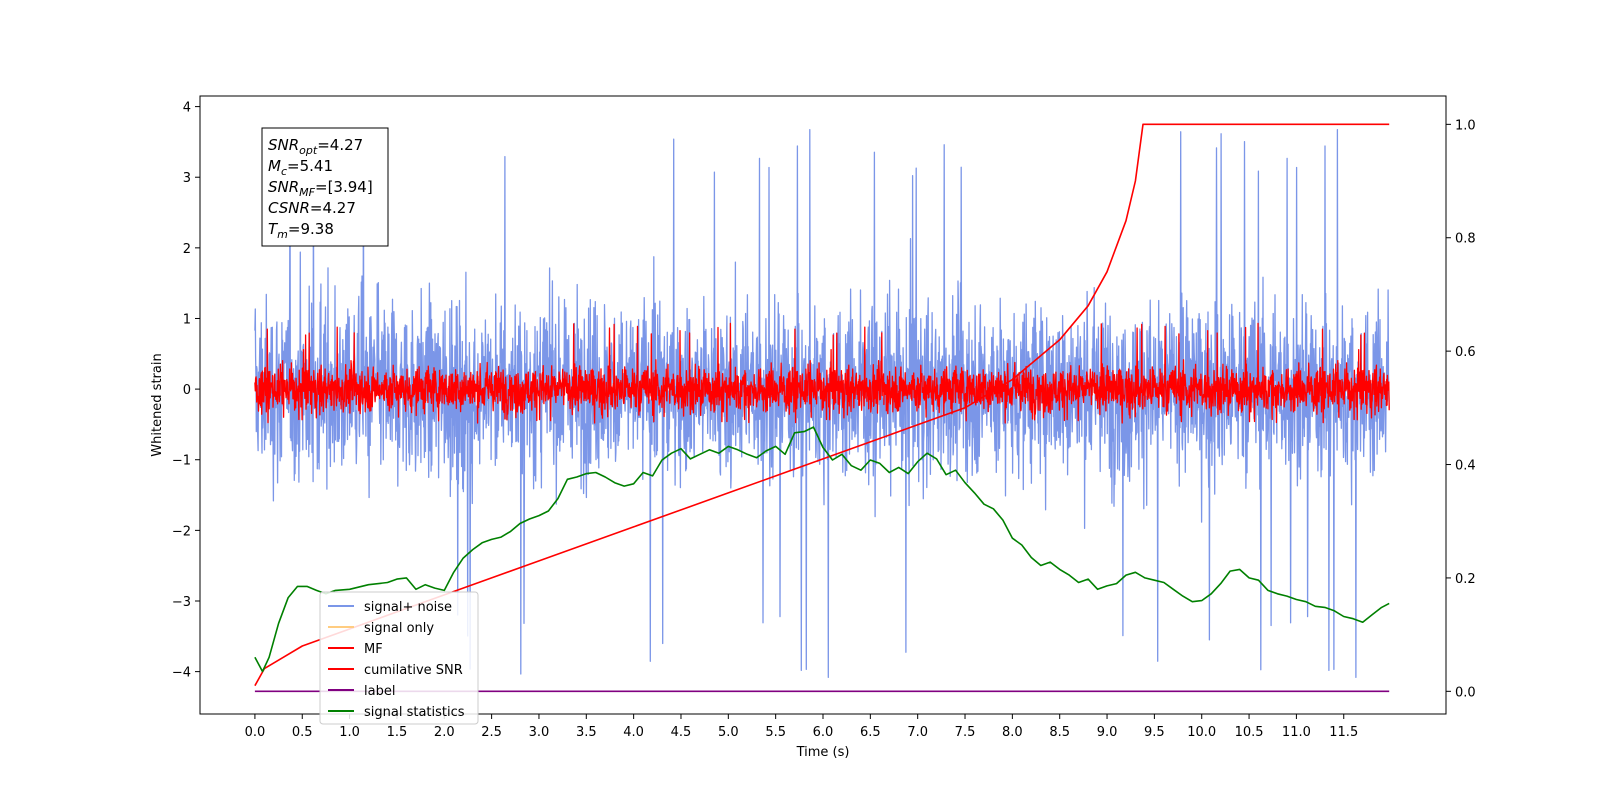 This screenshot has height=800, width=1600. Describe the element at coordinates (1249, 732) in the screenshot. I see `x-tick-label: 10.5` at that location.